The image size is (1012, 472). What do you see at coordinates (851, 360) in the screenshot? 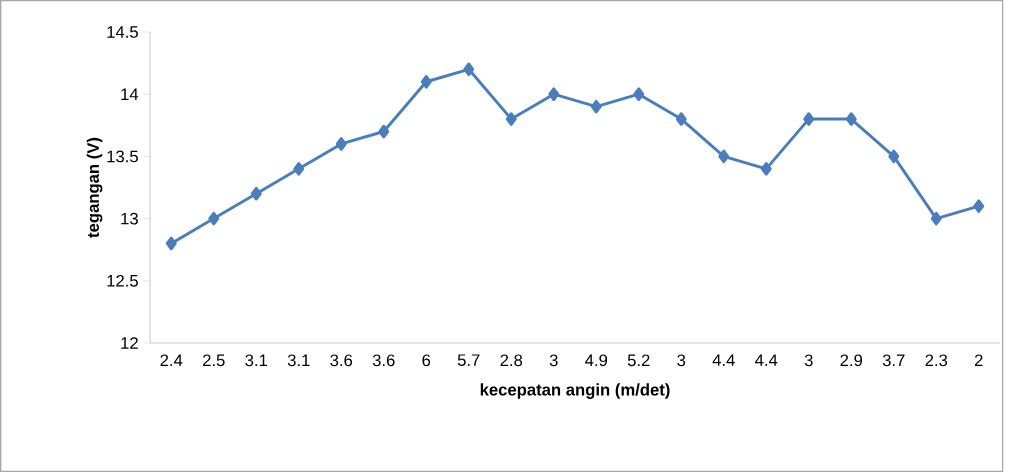
I see `x-tick-label: 2.9` at bounding box center [851, 360].